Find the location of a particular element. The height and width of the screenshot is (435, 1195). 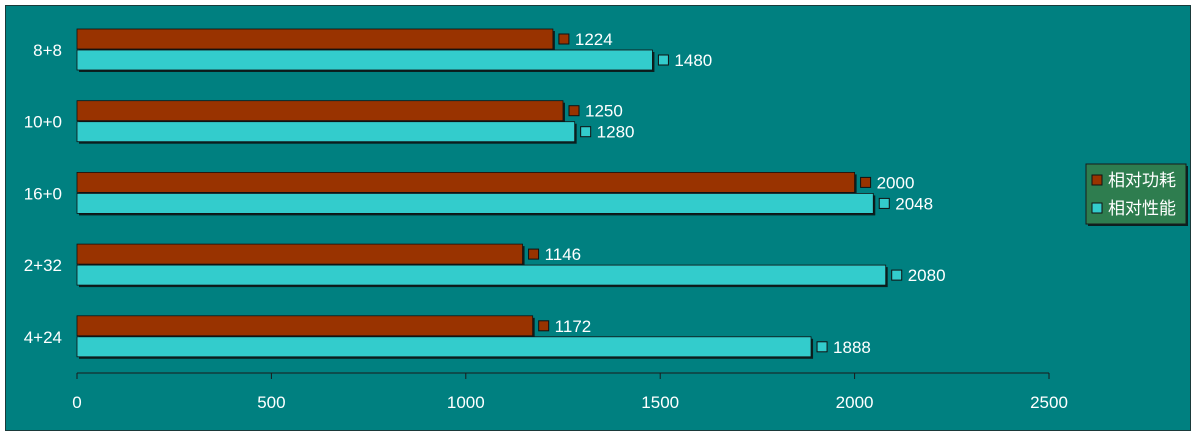

data-label: 1250 is located at coordinates (604, 111).